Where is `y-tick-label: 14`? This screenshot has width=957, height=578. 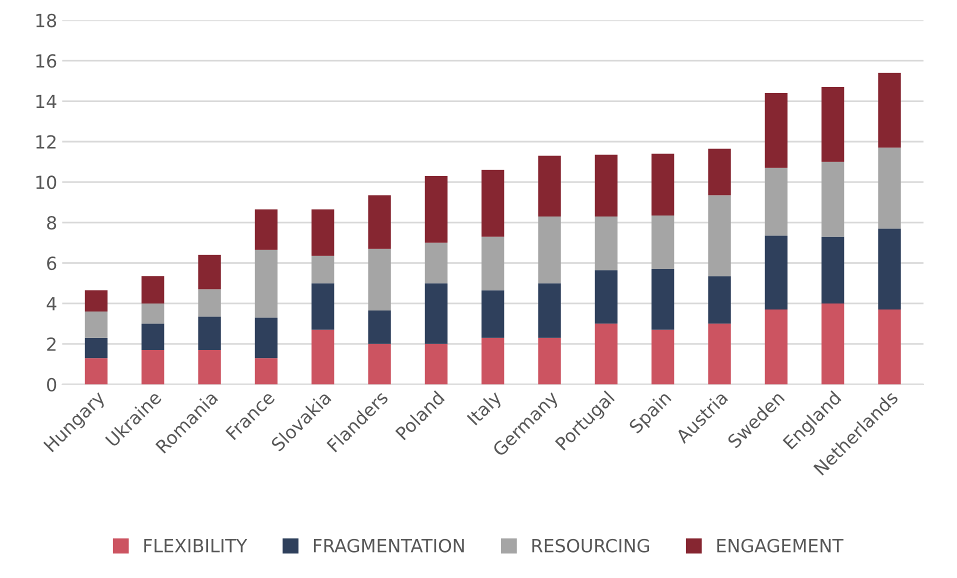 y-tick-label: 14 is located at coordinates (46, 101).